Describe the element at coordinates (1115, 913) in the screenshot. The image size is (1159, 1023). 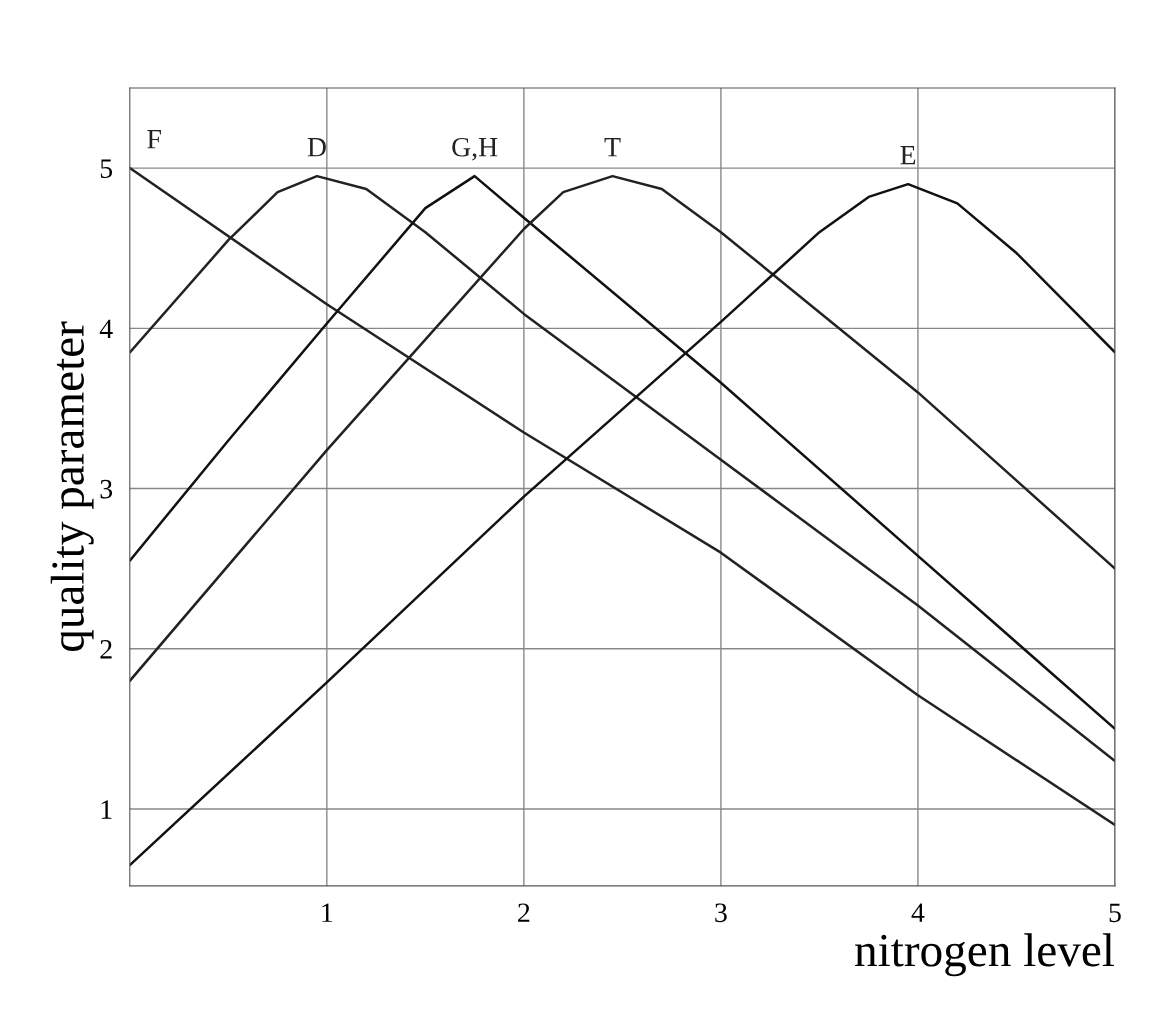
I see `x-tick-label: 5` at that location.